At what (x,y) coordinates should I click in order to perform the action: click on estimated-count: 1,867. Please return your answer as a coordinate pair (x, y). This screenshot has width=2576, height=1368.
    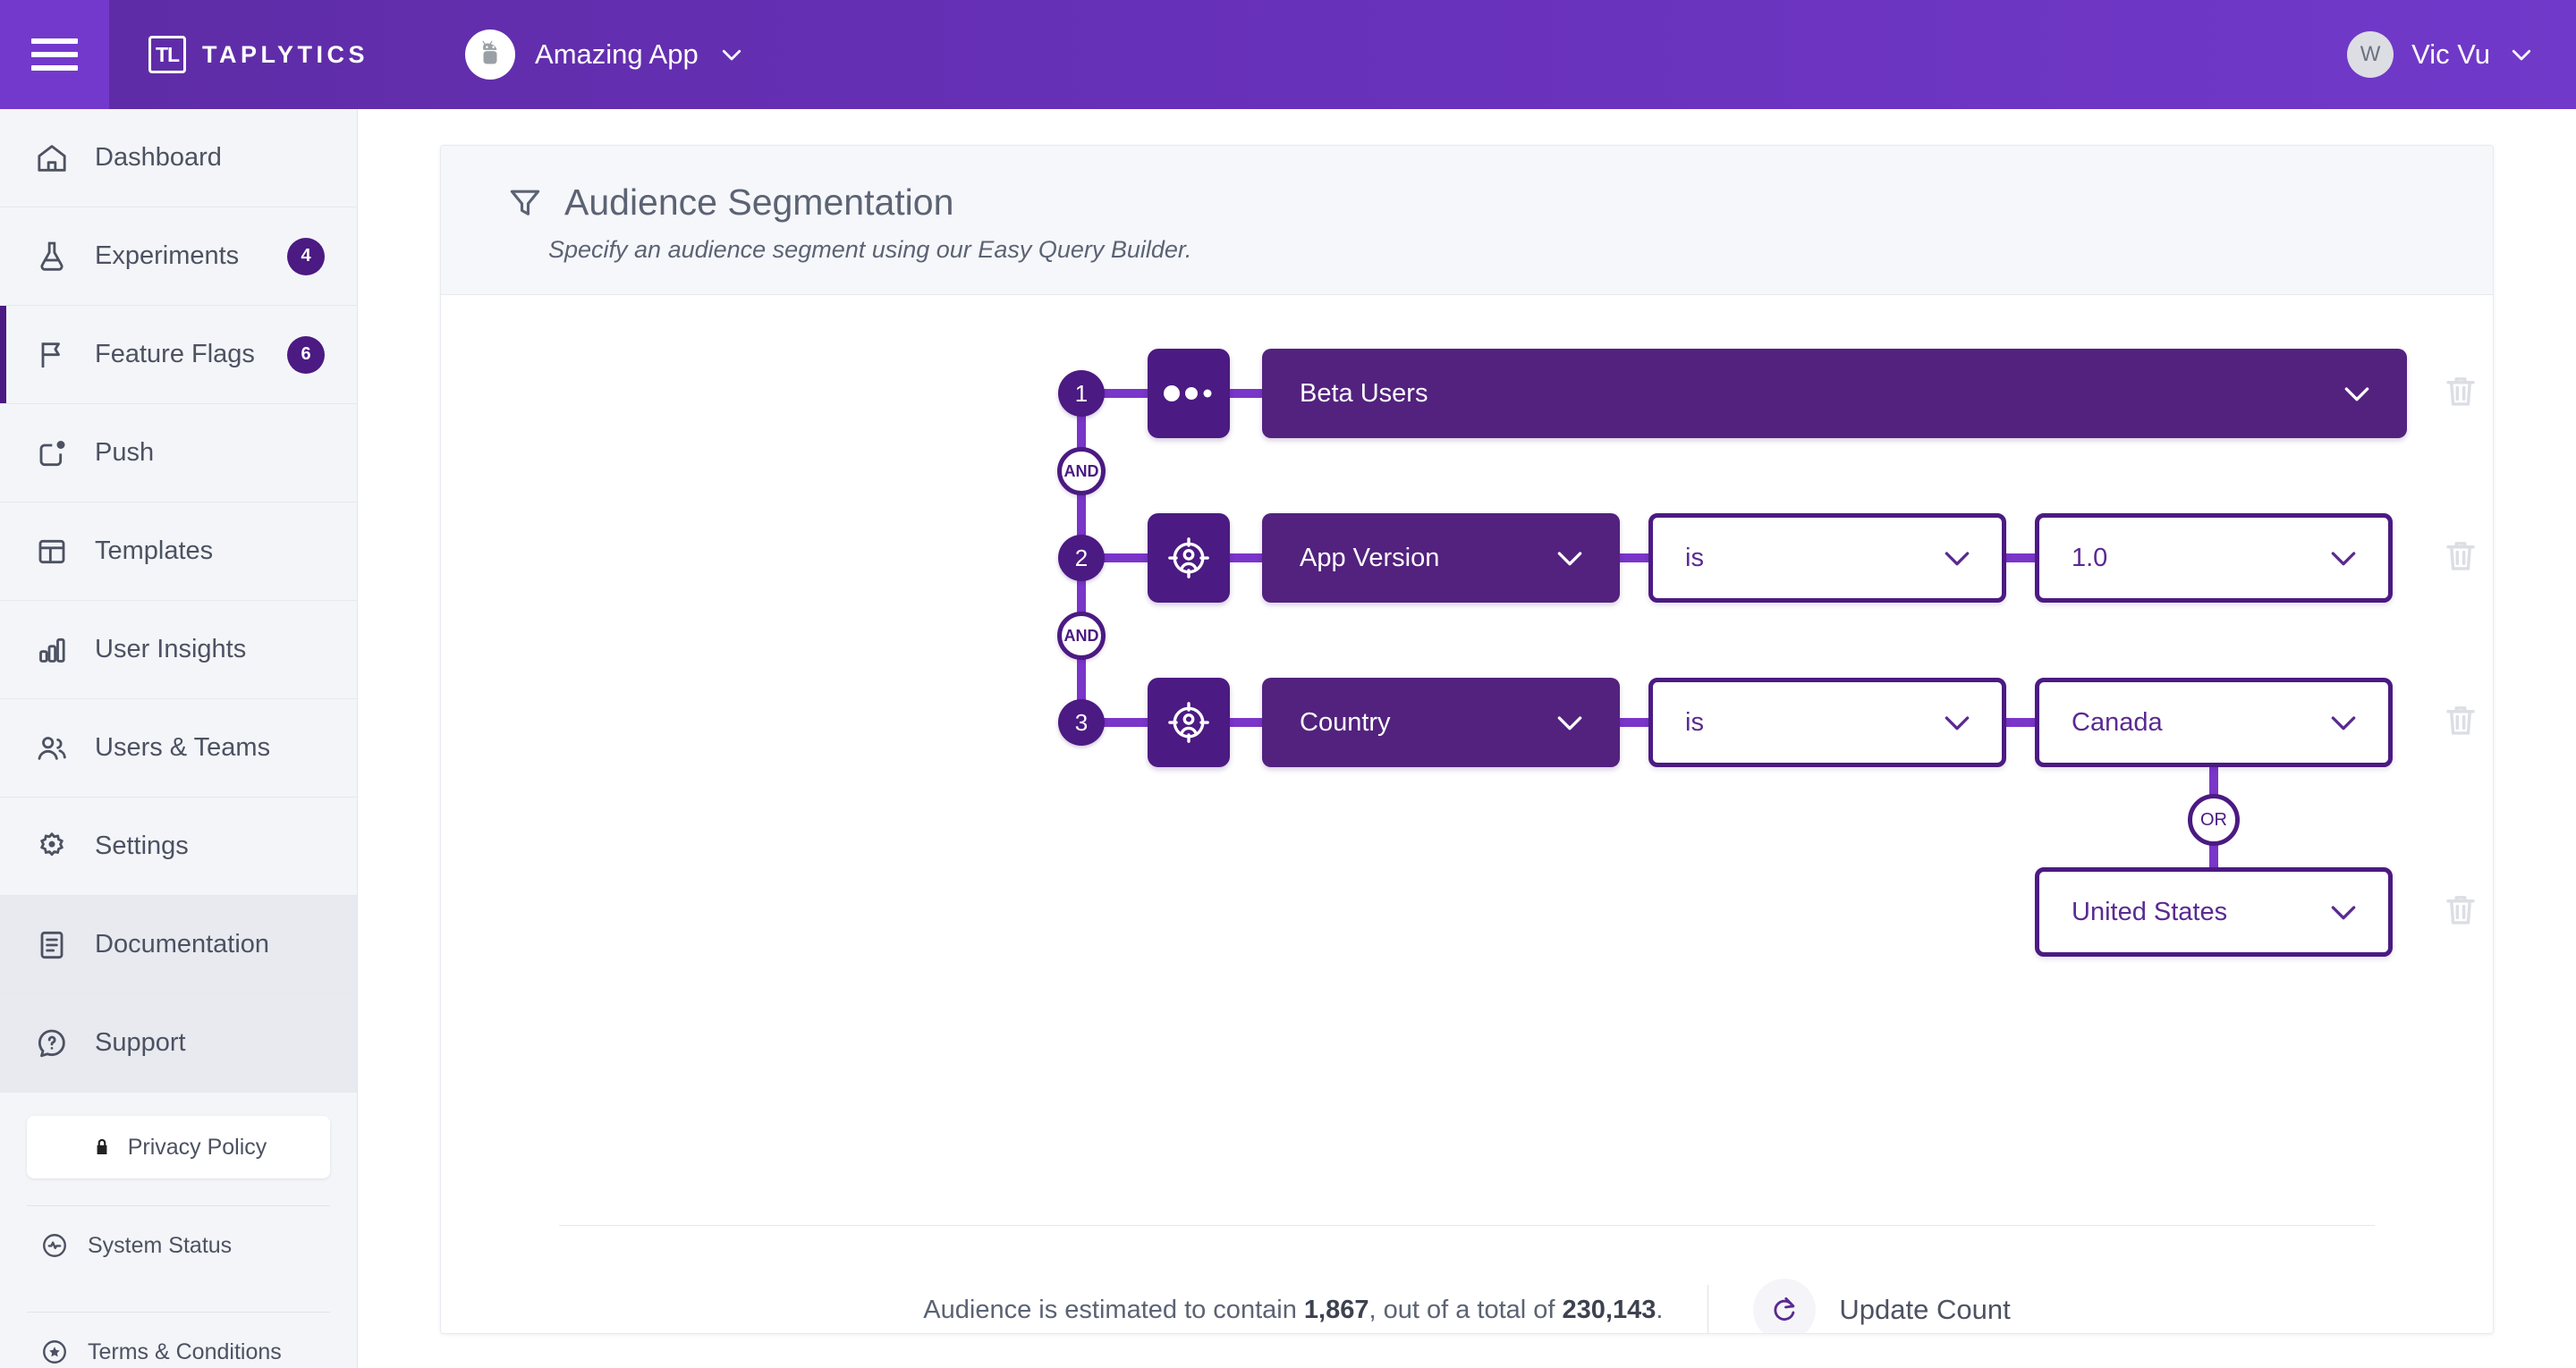
    Looking at the image, I should click on (1336, 1310).